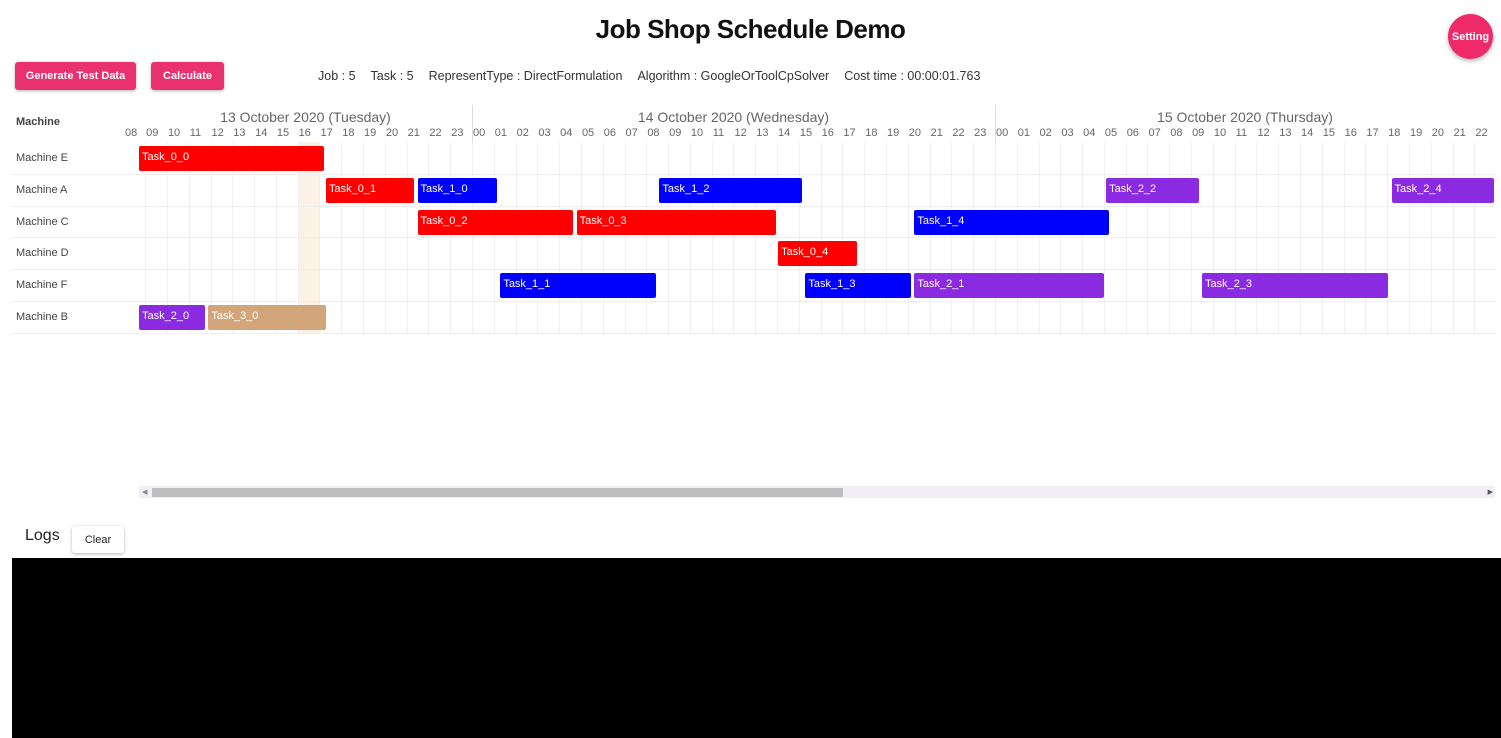 This screenshot has width=1501, height=738. I want to click on clear-logs-button: Clear, so click(98, 539).